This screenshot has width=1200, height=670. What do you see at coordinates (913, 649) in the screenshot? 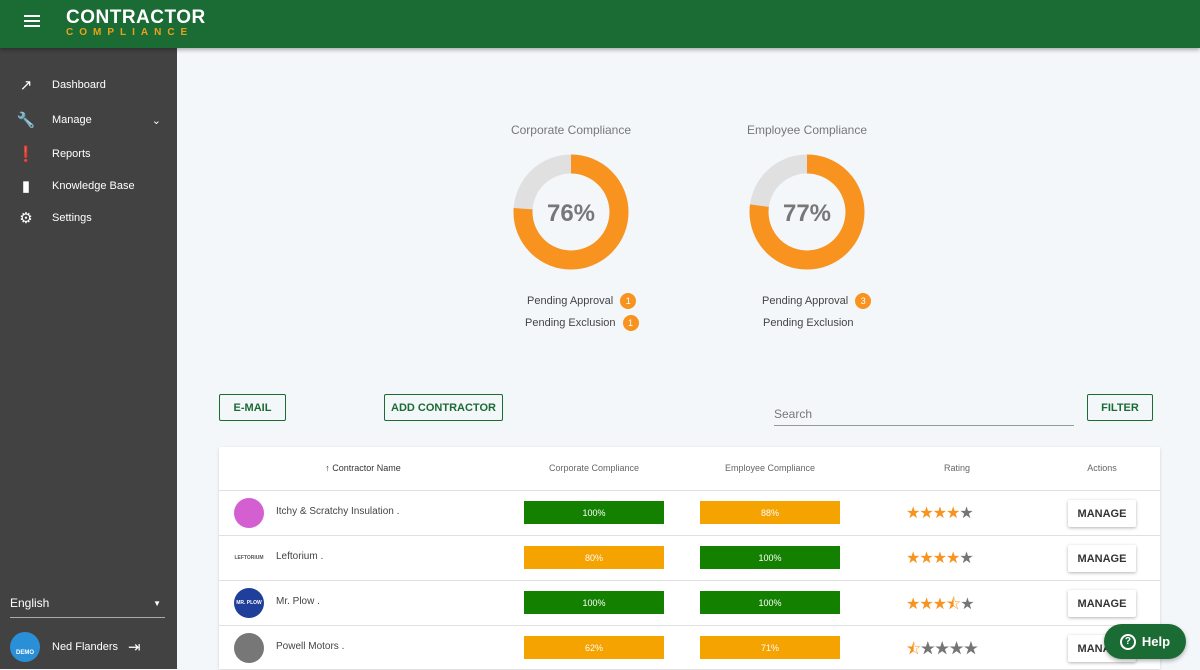
I see `star-half-icon: ⯪` at bounding box center [913, 649].